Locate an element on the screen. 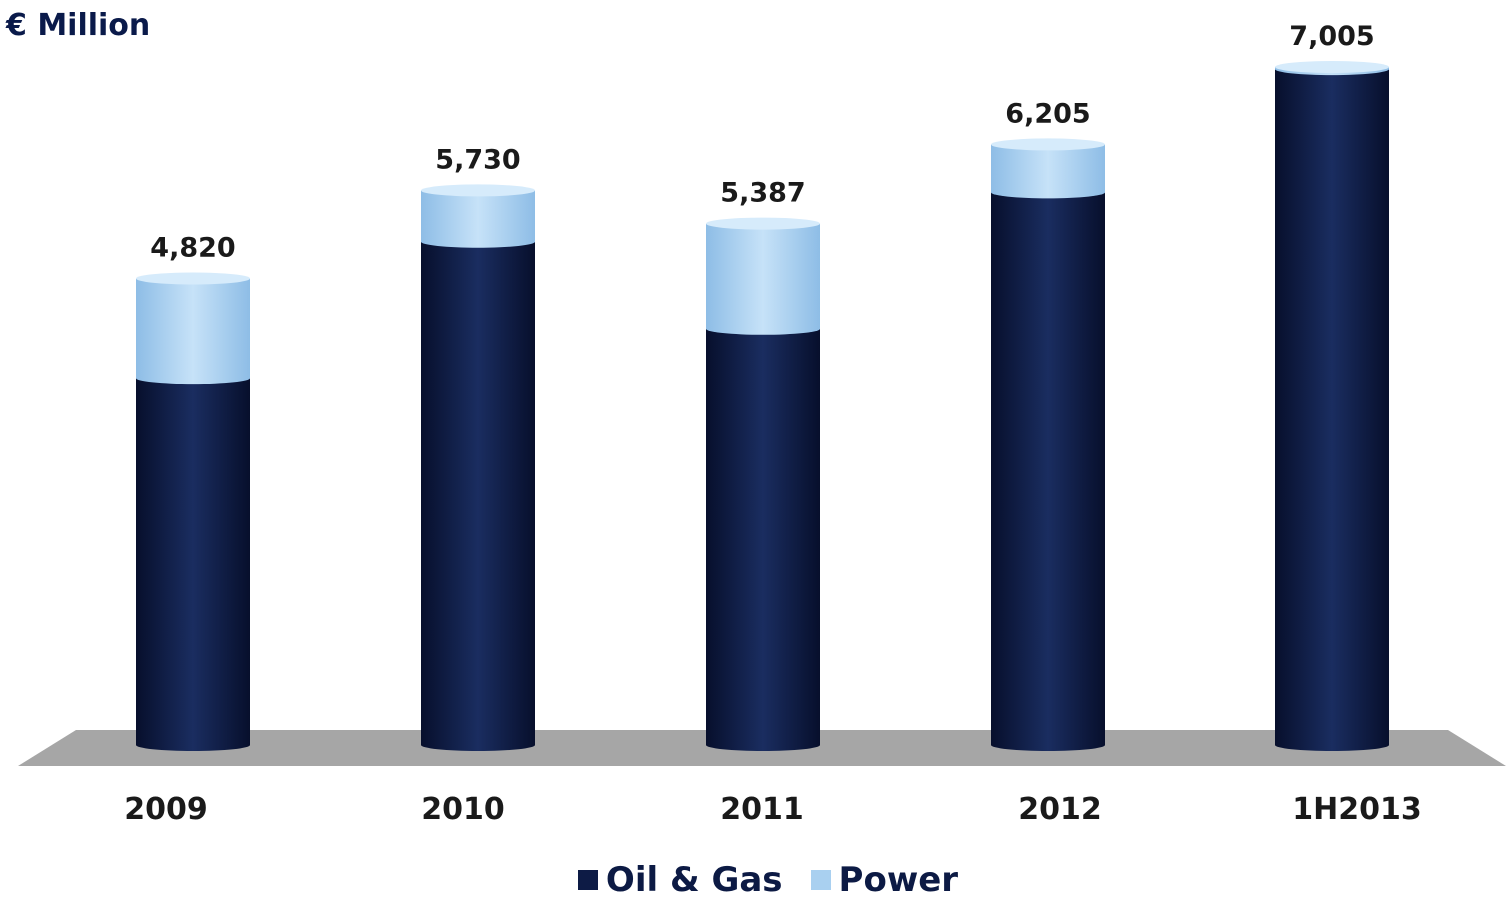 The height and width of the screenshot is (906, 1506). bar-oil-gas-2011 is located at coordinates (763, 539).